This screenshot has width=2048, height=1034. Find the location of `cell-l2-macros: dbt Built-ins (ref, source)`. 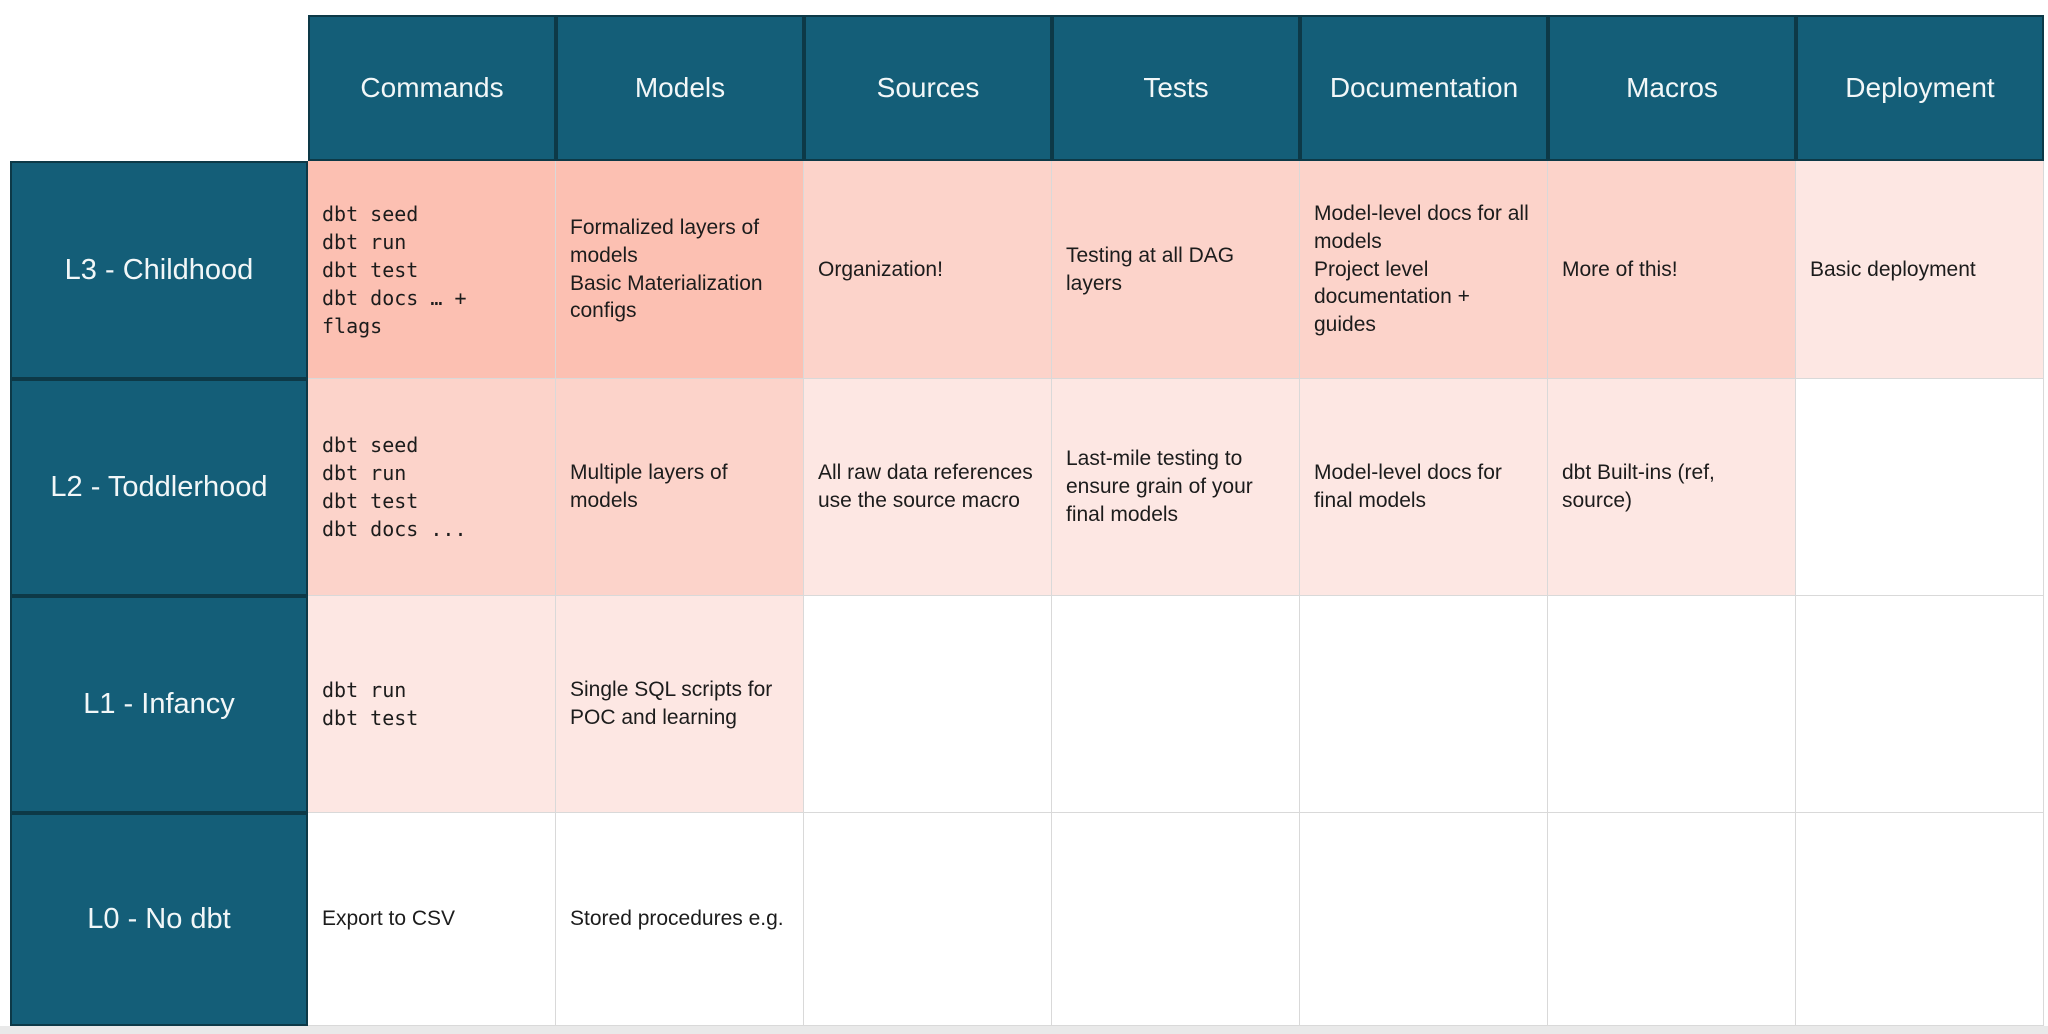

cell-l2-macros: dbt Built-ins (ref, source) is located at coordinates (1672, 487).